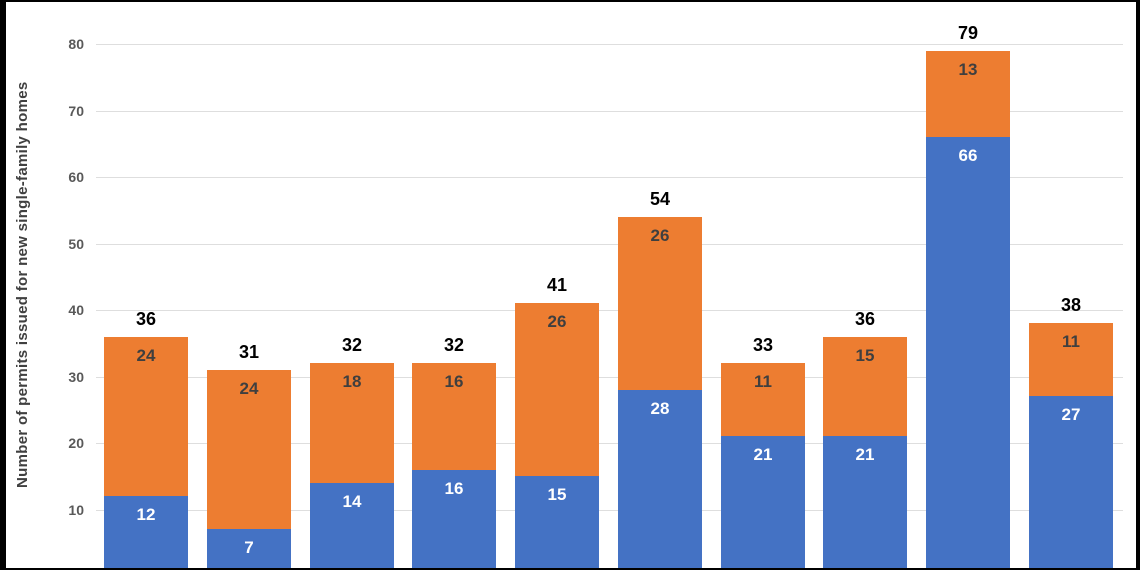 This screenshot has width=1140, height=570. I want to click on segment-value-label: 27, so click(1071, 415).